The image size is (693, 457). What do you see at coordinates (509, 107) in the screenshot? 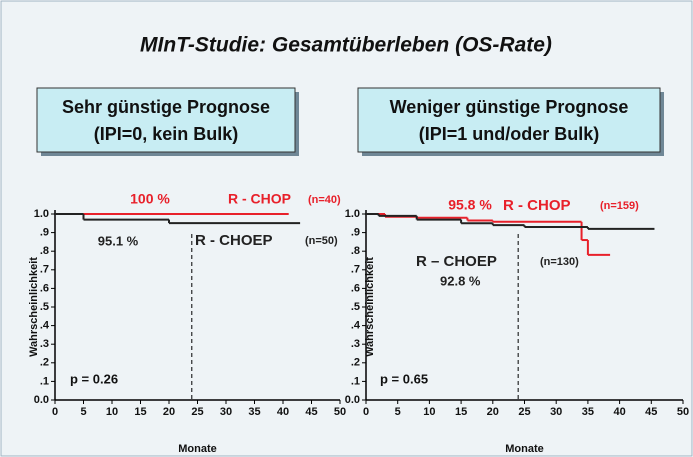
I see `box-title: Weniger günstige Prognose` at bounding box center [509, 107].